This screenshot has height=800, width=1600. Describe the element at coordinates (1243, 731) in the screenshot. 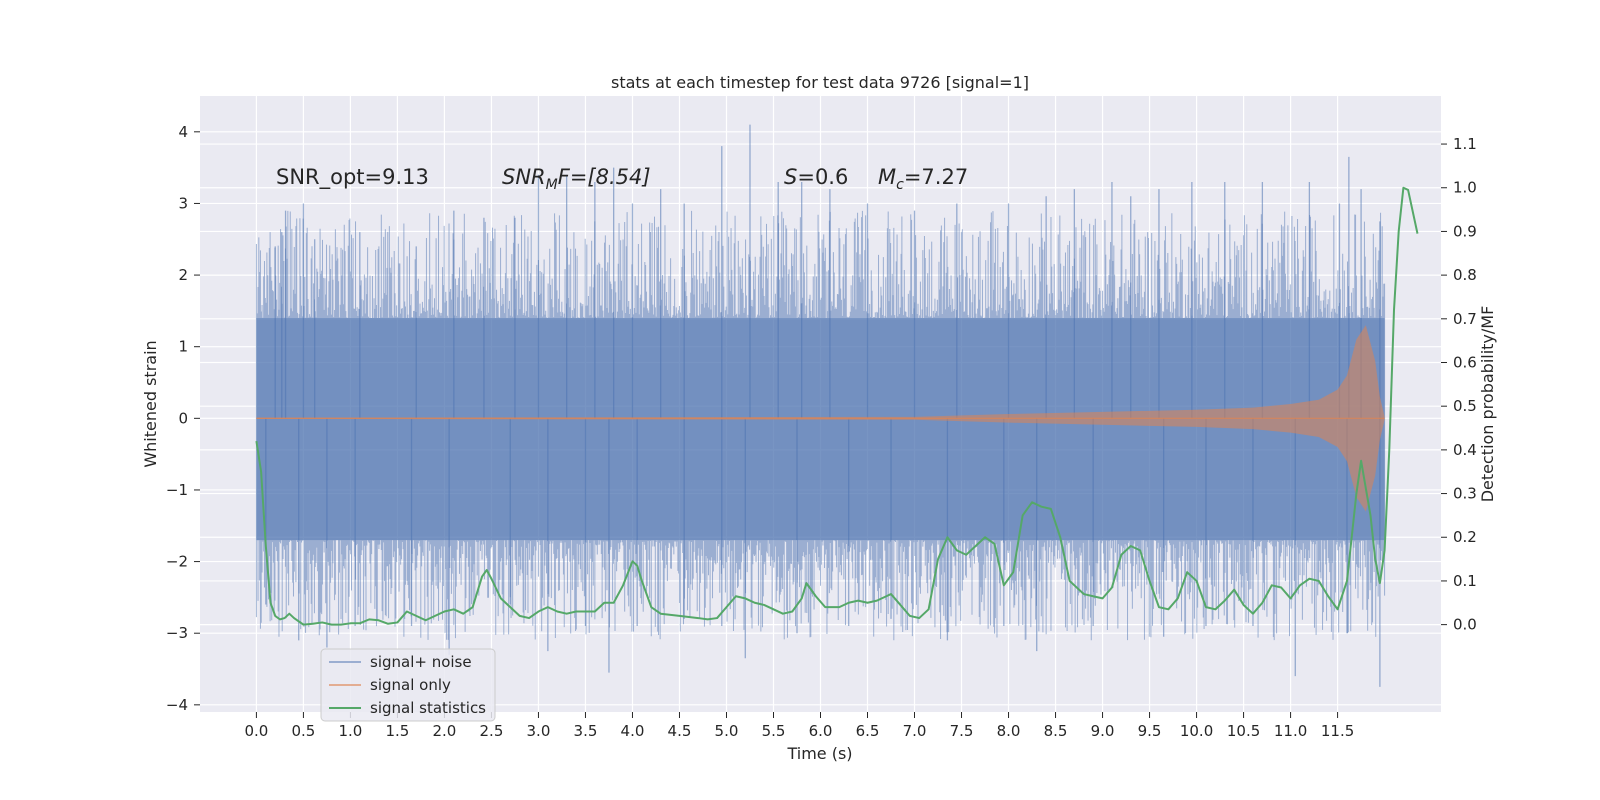

I see `x-tick-label: 10.5` at that location.